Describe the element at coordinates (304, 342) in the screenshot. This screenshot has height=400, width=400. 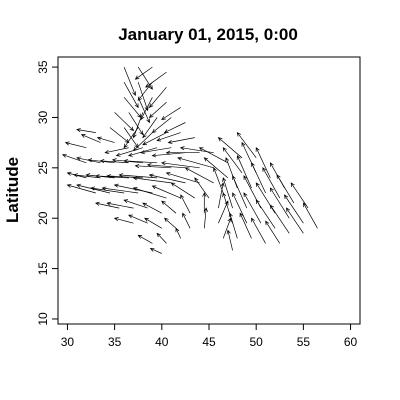
I see `x-tick-label: 55` at that location.